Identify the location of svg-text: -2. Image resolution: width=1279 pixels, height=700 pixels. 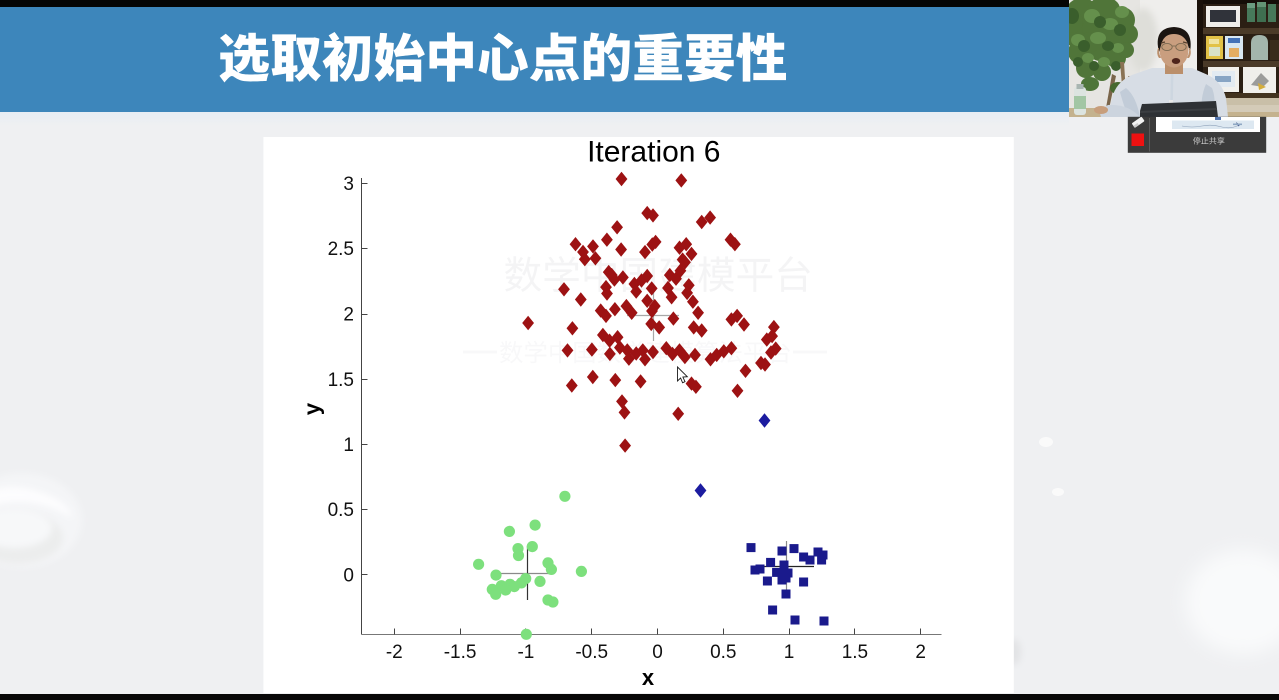
(394, 652).